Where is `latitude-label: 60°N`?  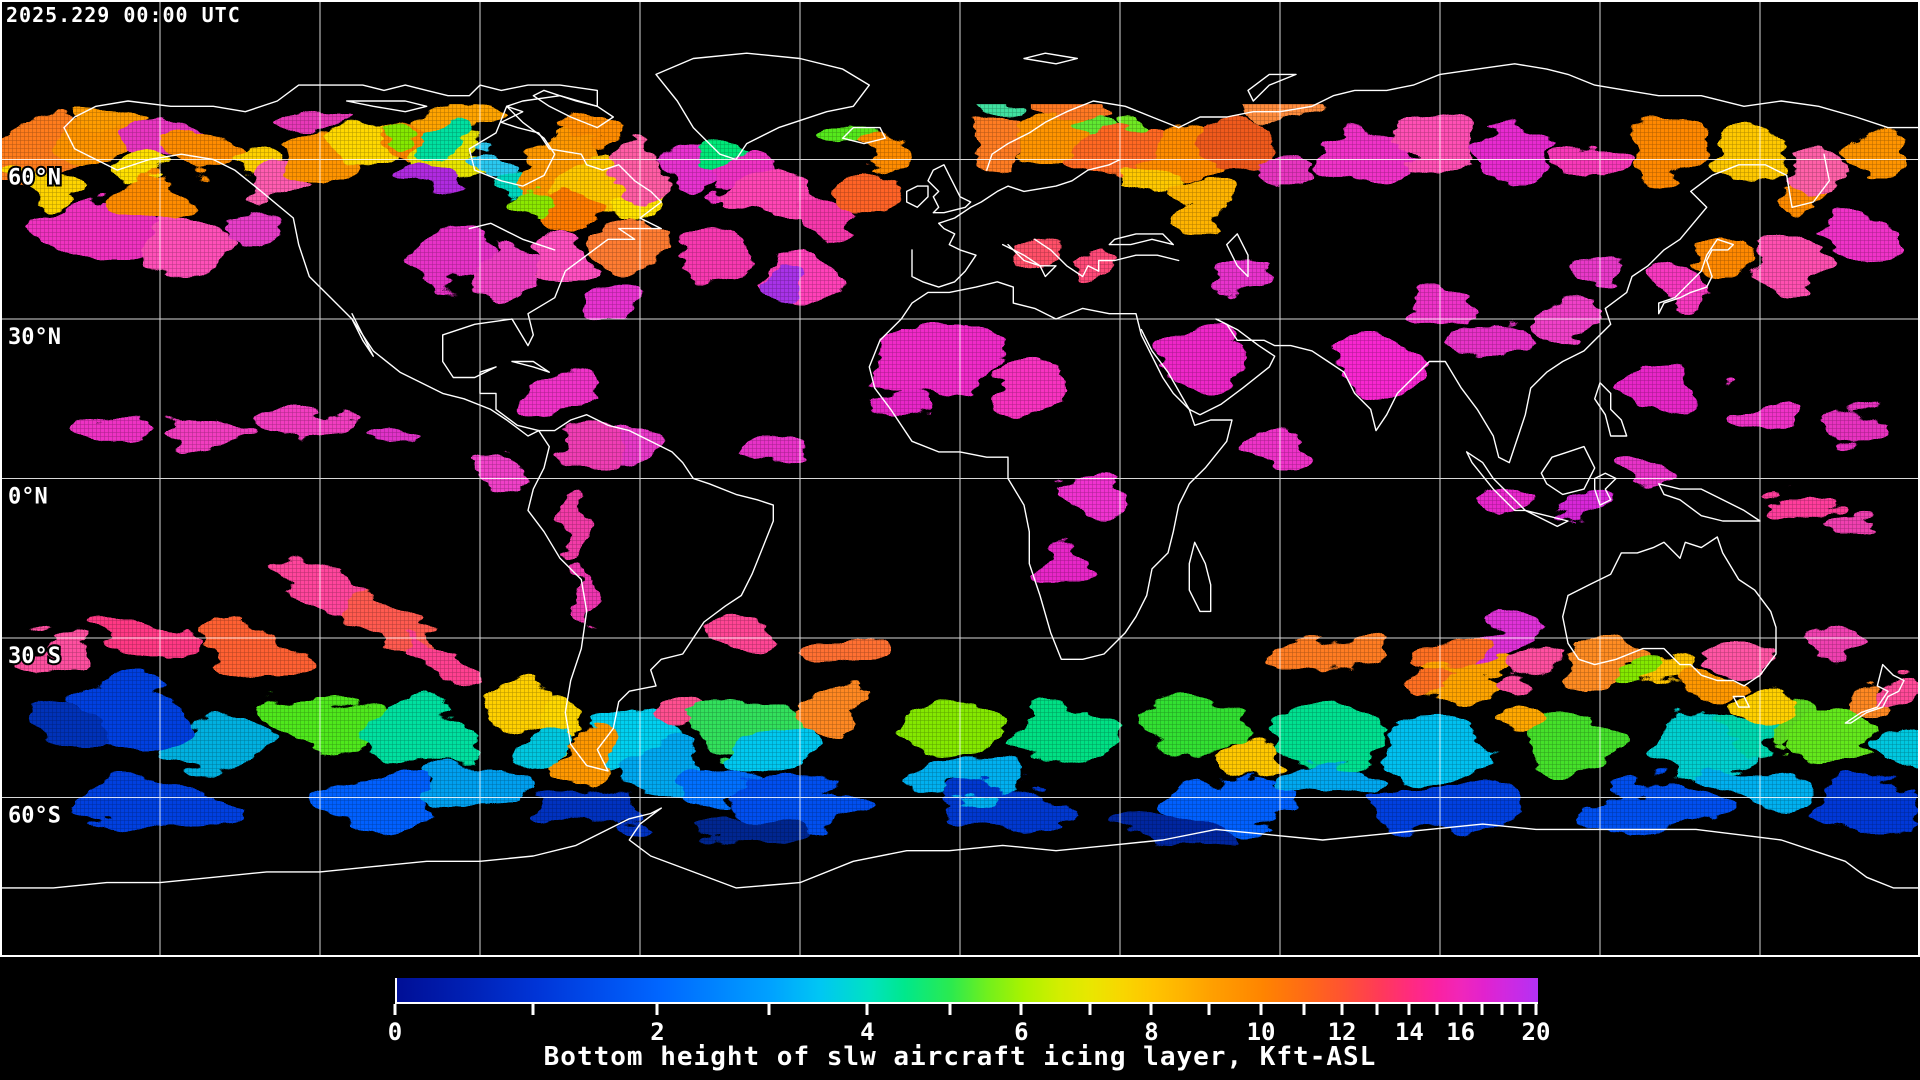
latitude-label: 60°N is located at coordinates (34, 178).